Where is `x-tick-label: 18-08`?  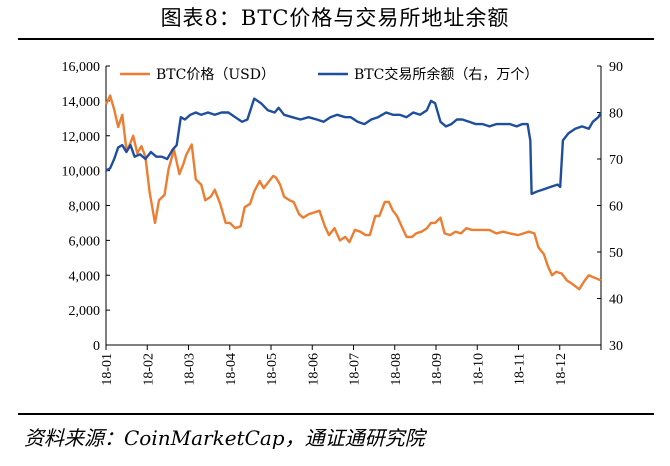
x-tick-label: 18-08 is located at coordinates (396, 369).